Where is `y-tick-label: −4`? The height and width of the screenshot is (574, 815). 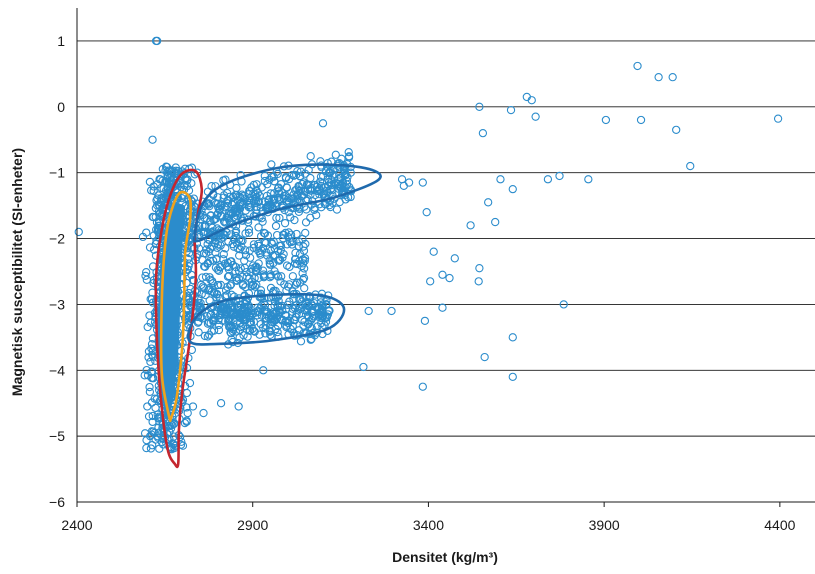
y-tick-label: −4 is located at coordinates (57, 370).